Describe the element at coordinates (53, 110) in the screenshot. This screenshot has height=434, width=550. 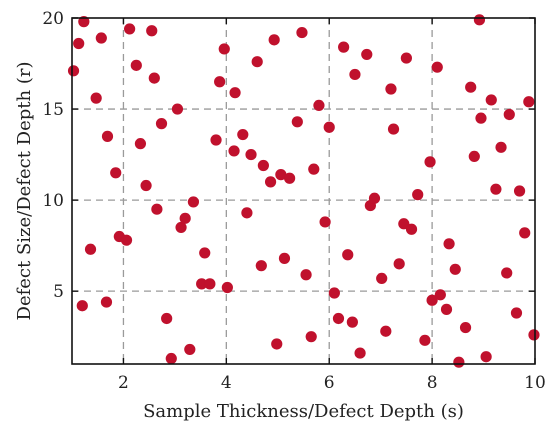
I see `y-tick-label: 15` at that location.